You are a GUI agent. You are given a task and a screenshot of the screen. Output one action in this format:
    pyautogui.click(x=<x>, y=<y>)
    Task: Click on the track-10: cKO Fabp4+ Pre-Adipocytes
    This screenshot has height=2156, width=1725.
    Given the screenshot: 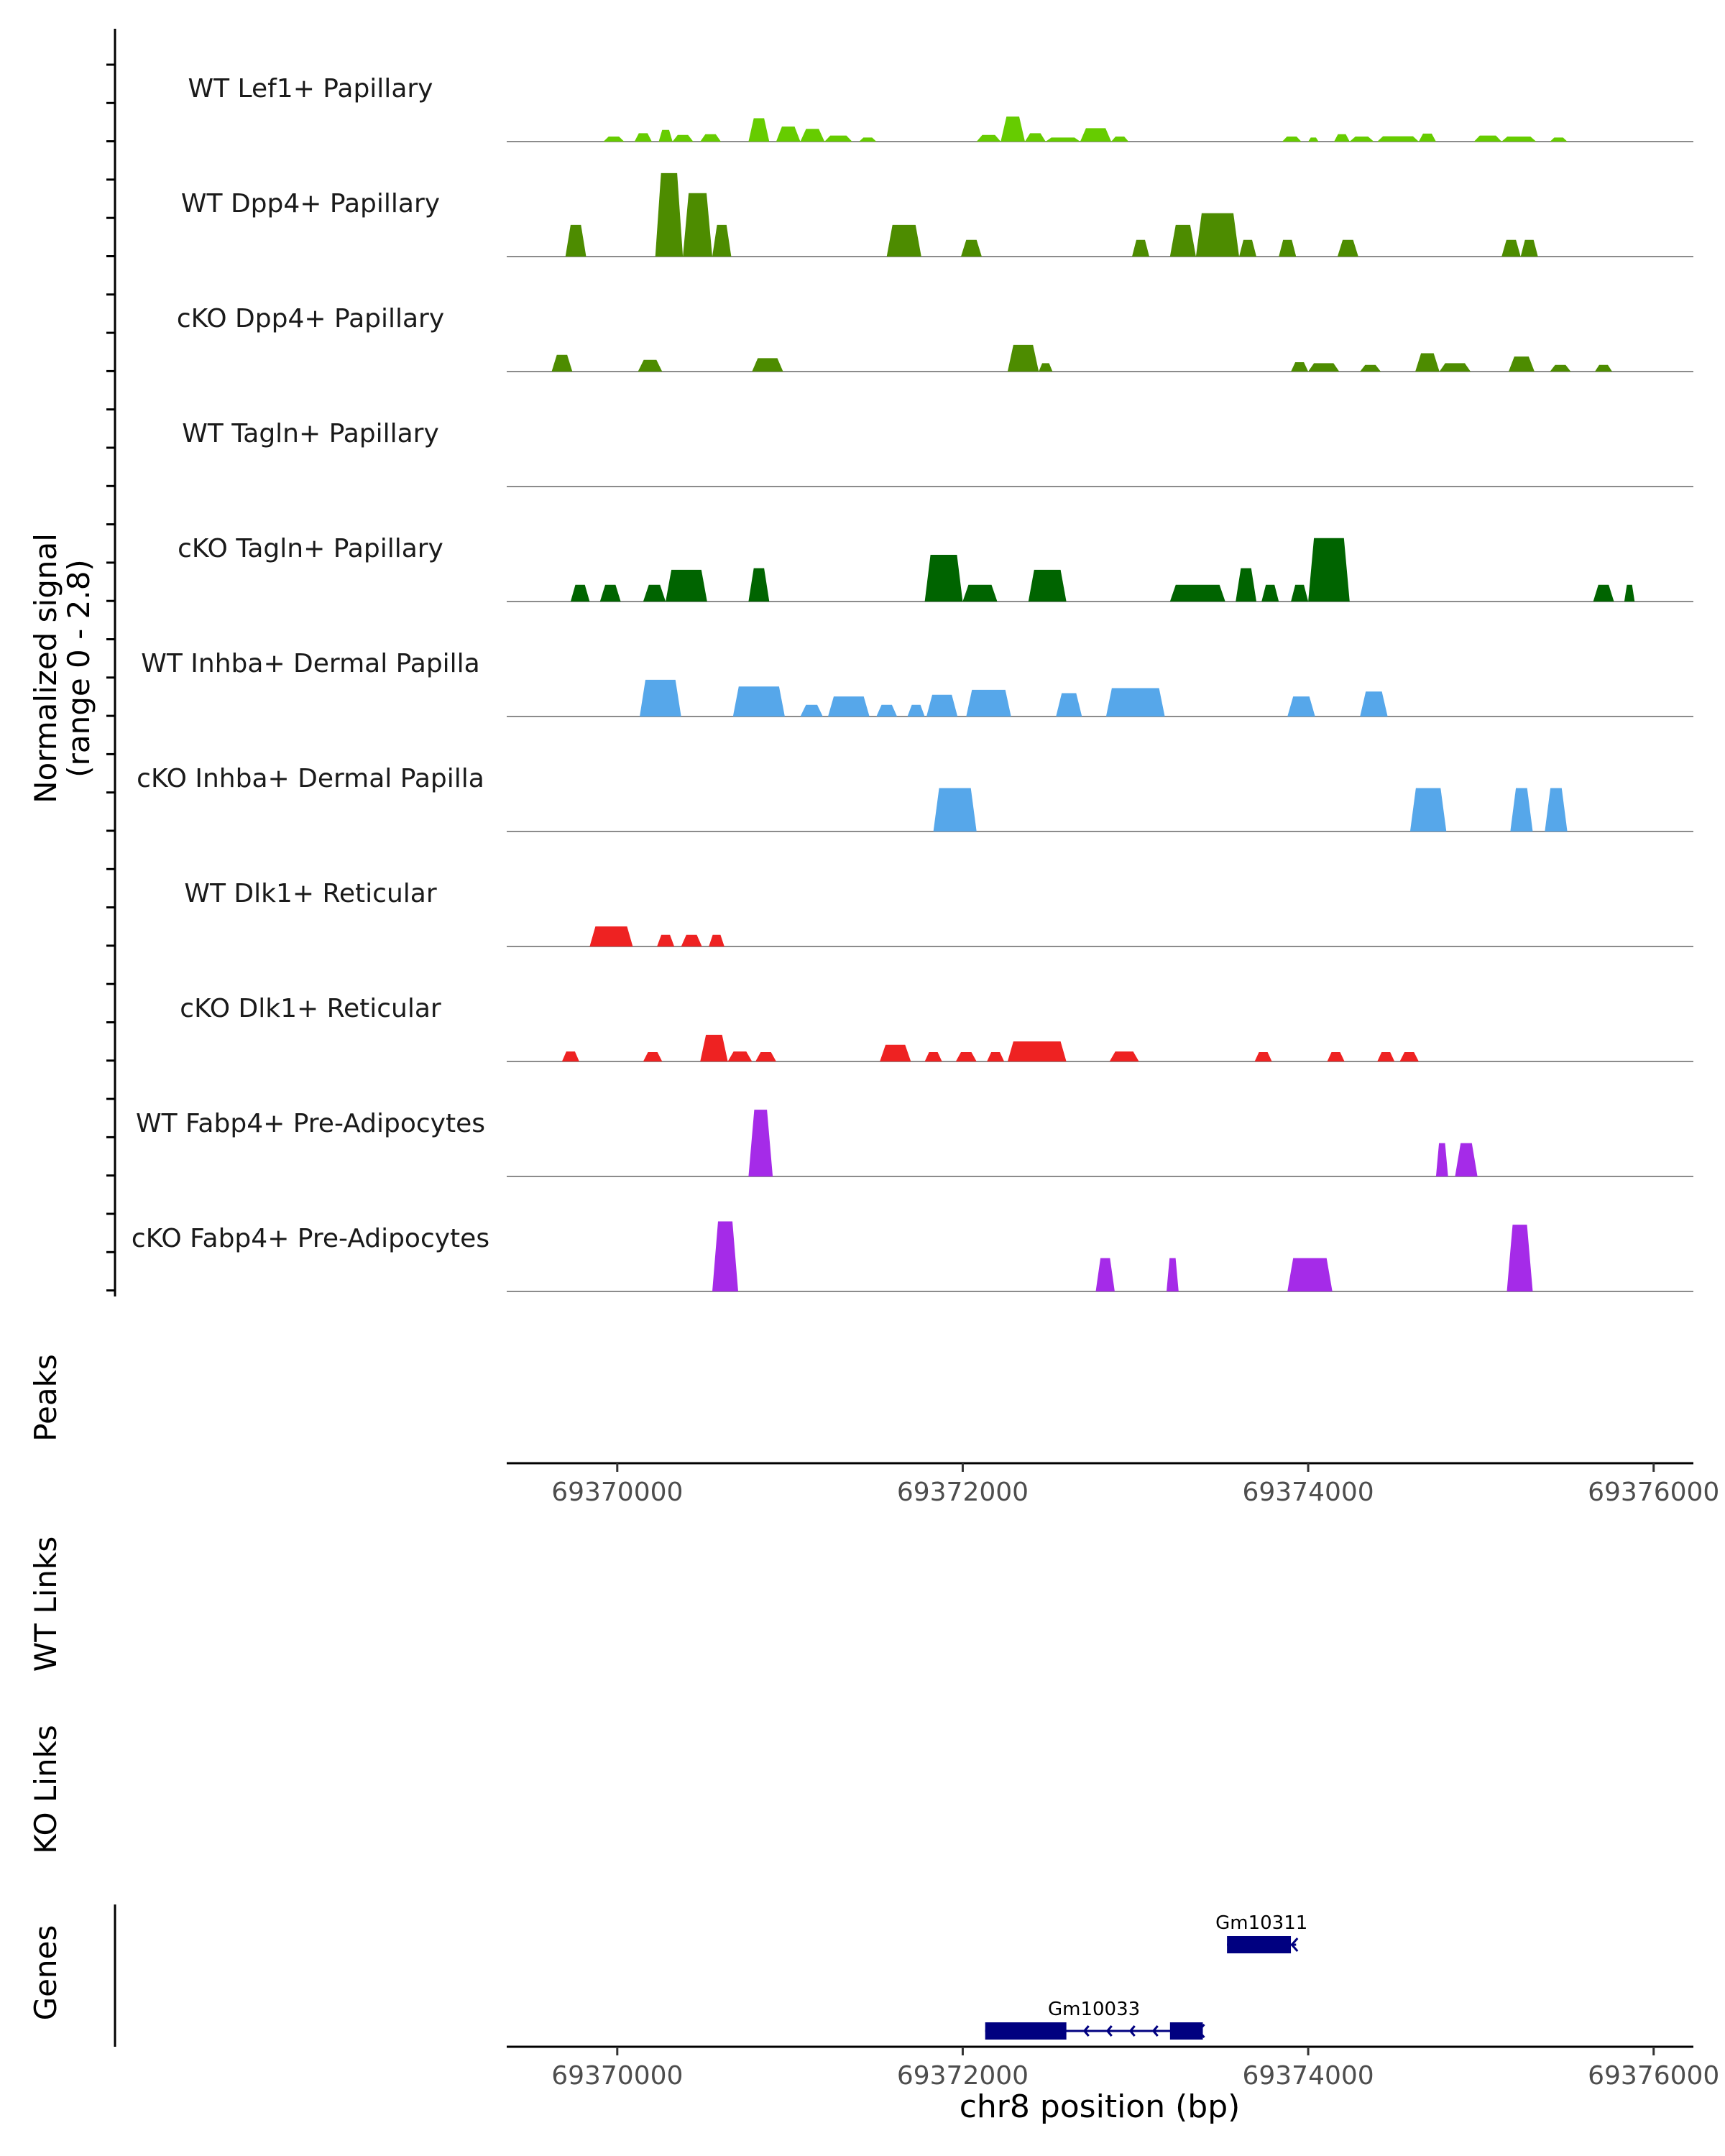 What is the action you would take?
    pyautogui.click(x=912, y=1256)
    